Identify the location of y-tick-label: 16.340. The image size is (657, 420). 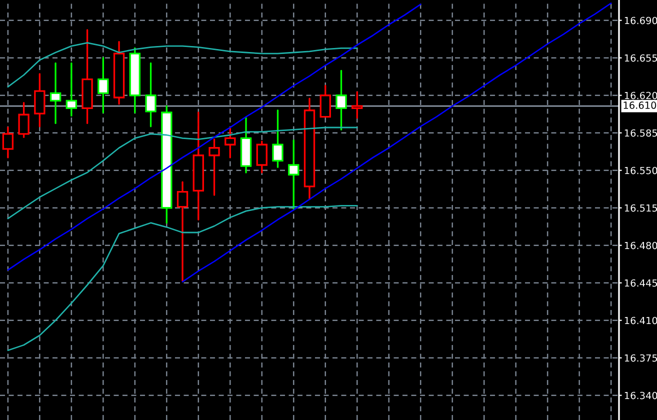
(640, 396).